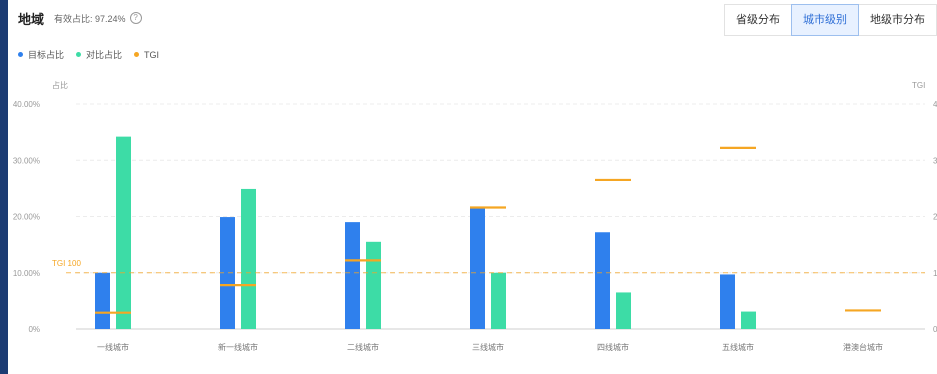 This screenshot has height=374, width=937. What do you see at coordinates (613, 347) in the screenshot?
I see `x-tick-label: 四线城市` at bounding box center [613, 347].